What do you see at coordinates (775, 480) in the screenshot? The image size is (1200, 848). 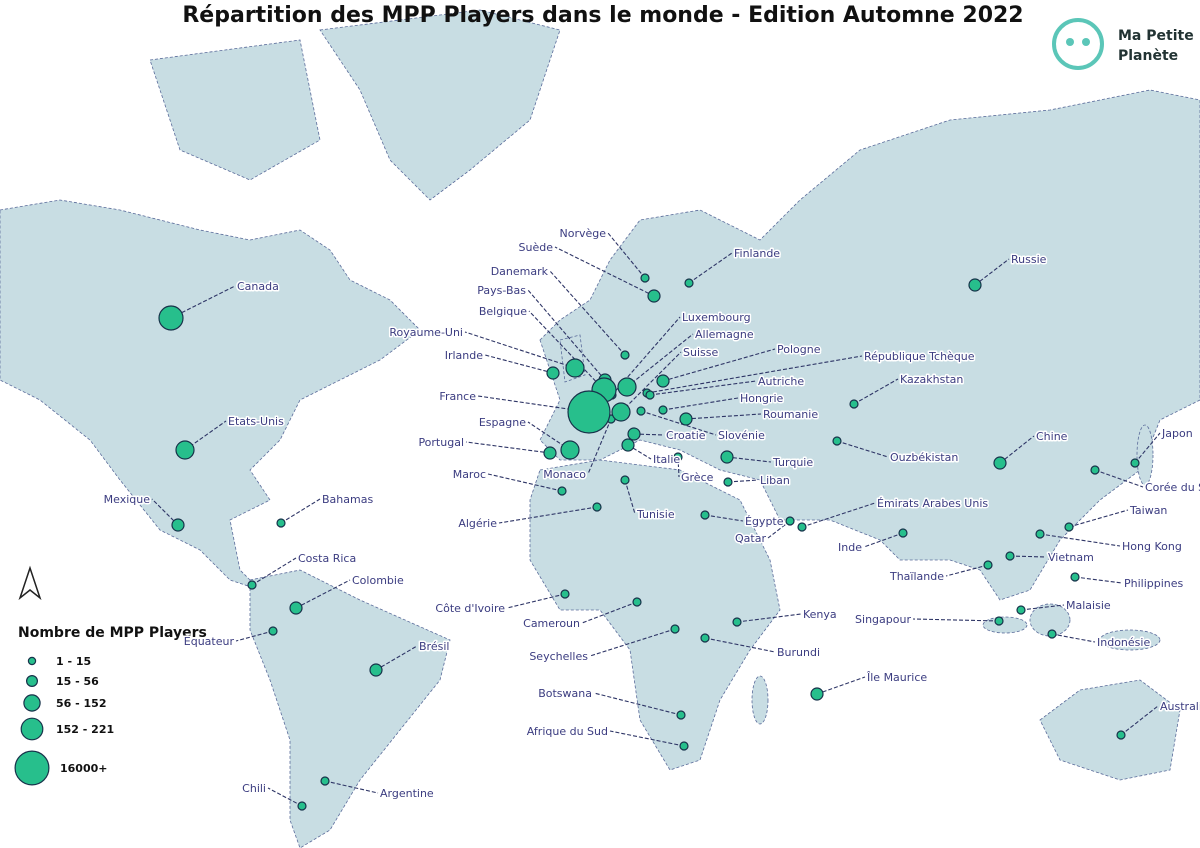 I see `country-label: Liban` at bounding box center [775, 480].